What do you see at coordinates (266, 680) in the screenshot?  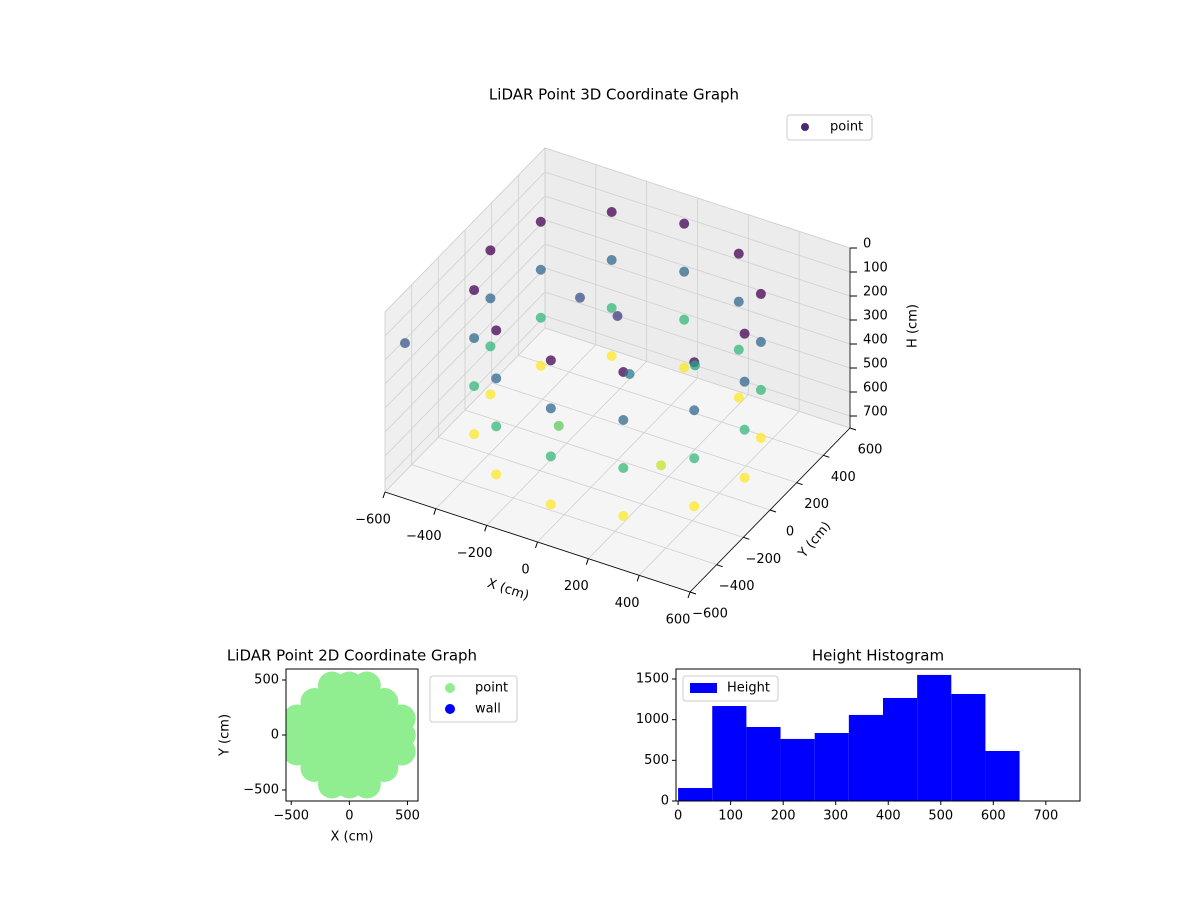 I see `y-tick-label: 500` at bounding box center [266, 680].